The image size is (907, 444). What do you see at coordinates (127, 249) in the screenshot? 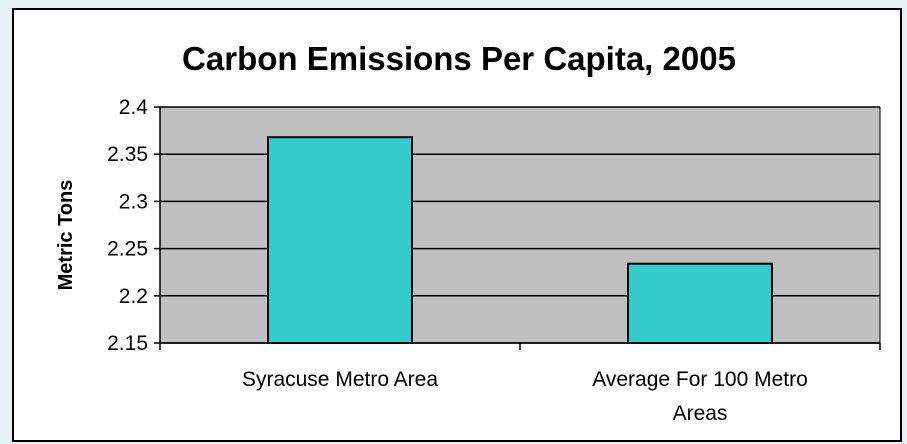
I see `y-tick-label: 2.25` at bounding box center [127, 249].